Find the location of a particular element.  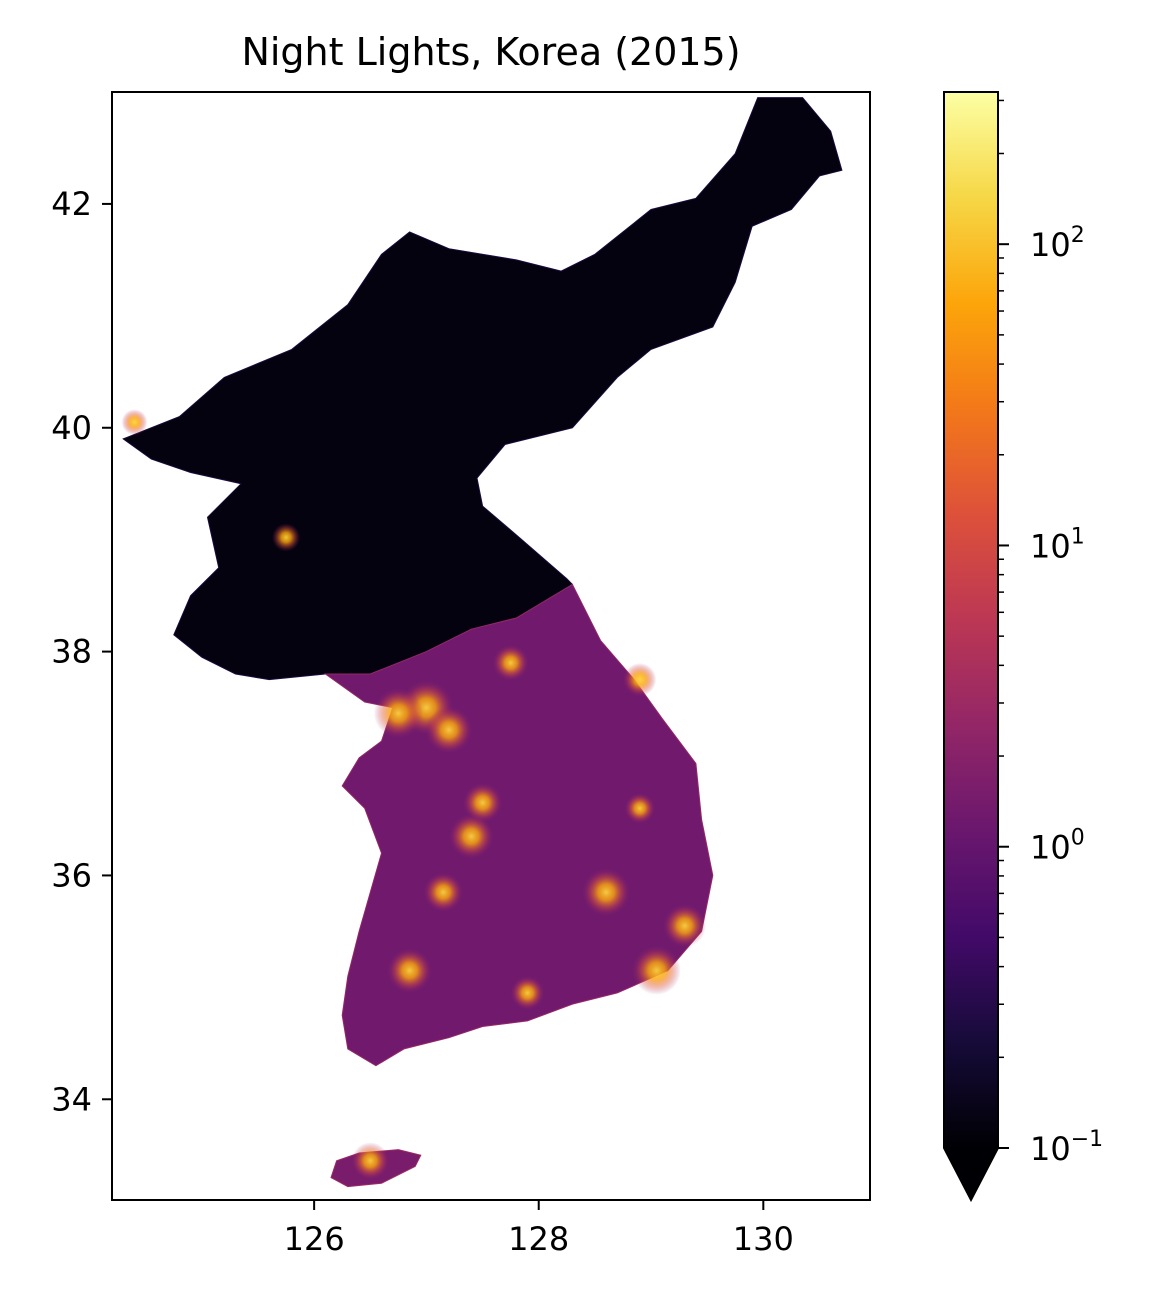

x-tick-label: 130 is located at coordinates (763, 1239).